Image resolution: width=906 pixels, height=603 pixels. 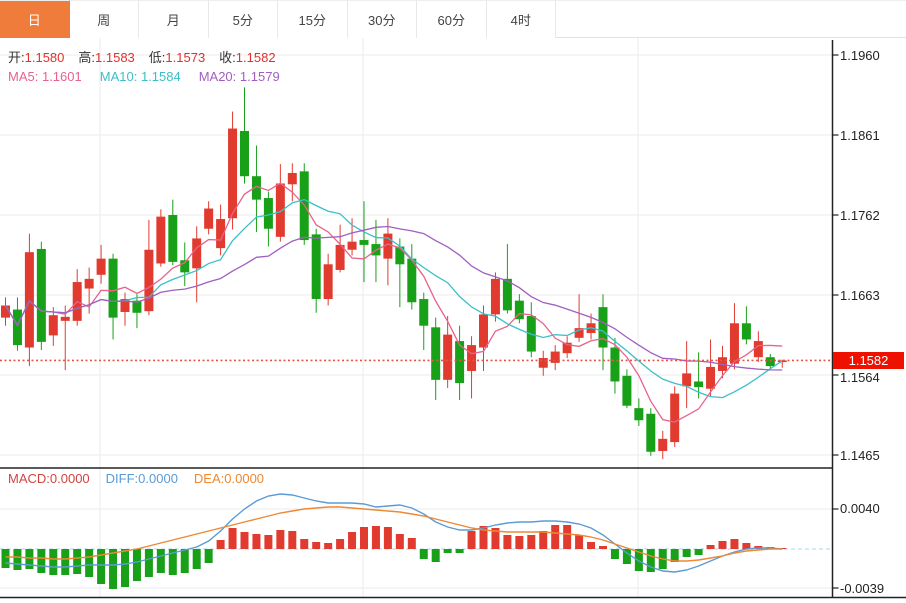 I want to click on macd-tick-1: 0.0040, so click(x=860, y=508).